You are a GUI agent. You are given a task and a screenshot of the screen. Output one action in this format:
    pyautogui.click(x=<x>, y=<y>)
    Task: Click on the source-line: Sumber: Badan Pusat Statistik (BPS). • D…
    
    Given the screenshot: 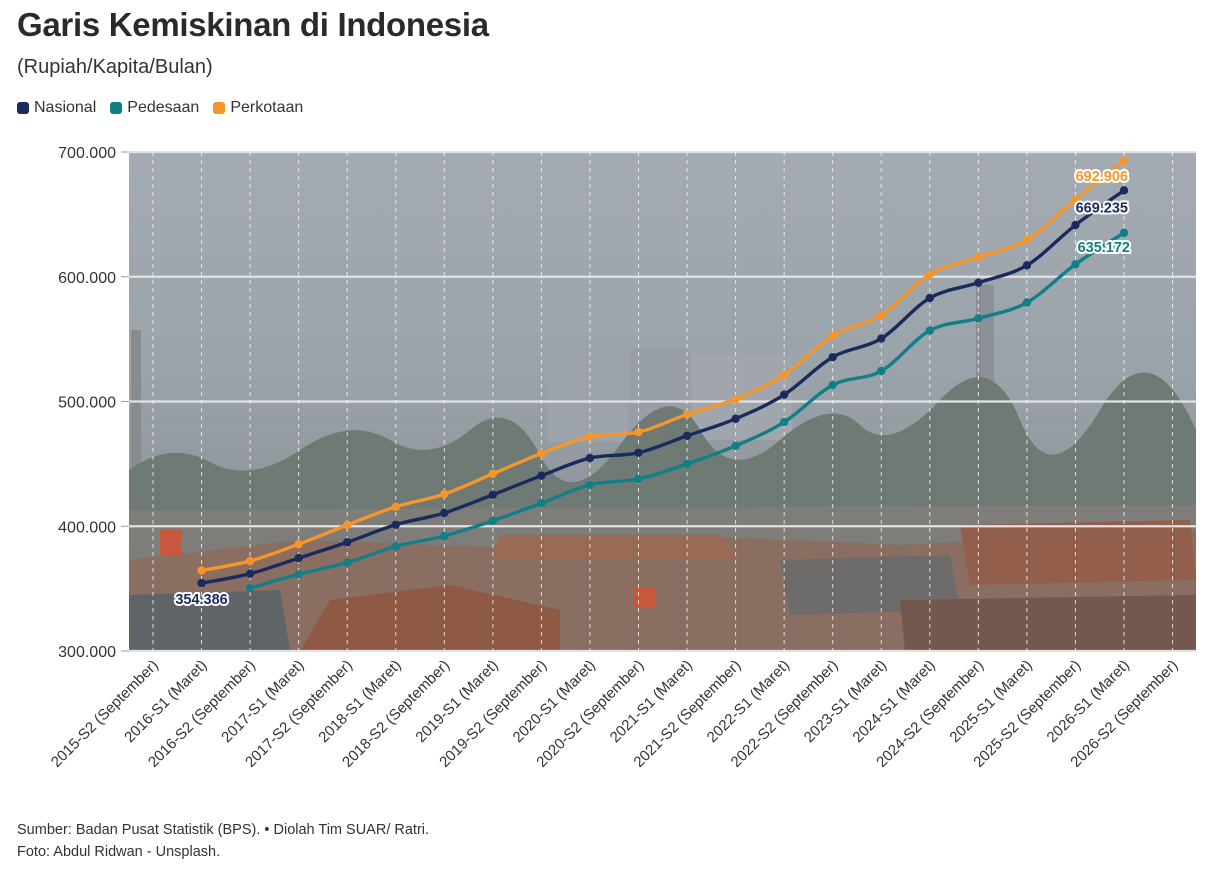 What is the action you would take?
    pyautogui.click(x=223, y=830)
    